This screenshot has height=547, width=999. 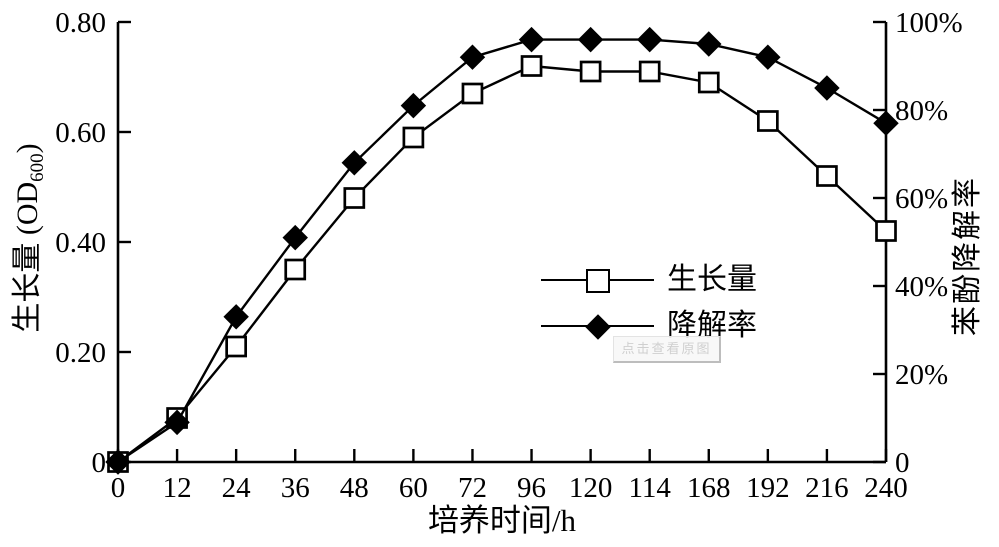 I want to click on x-axis-label: 培养时间/h, so click(x=502, y=520).